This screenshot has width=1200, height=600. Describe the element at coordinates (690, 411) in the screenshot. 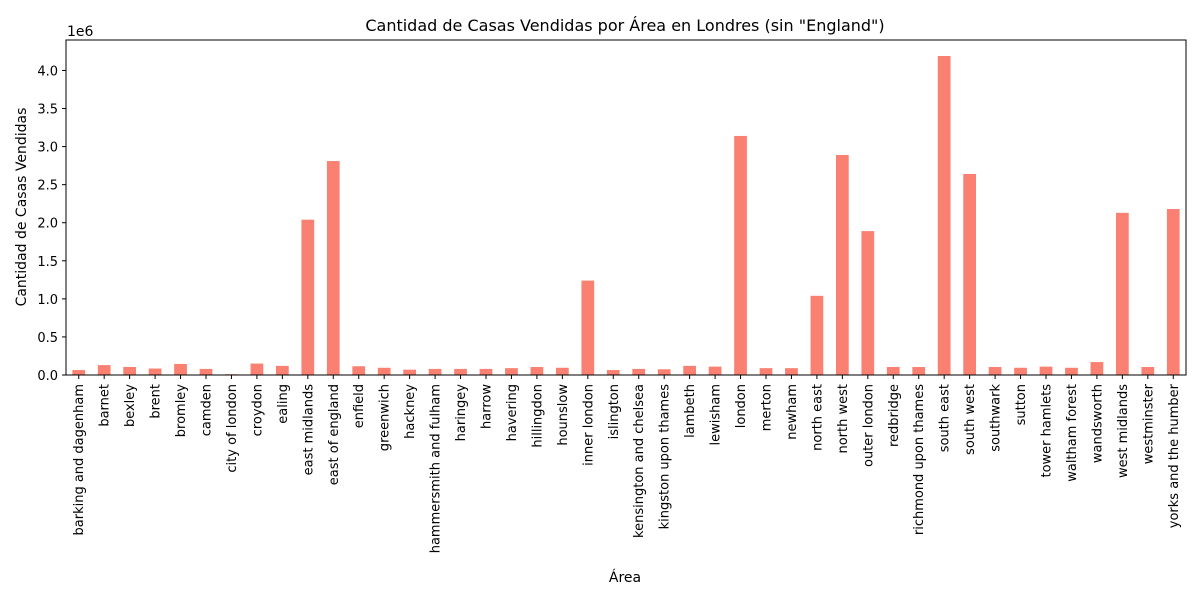

I see `x-tick-label: lambeth` at that location.